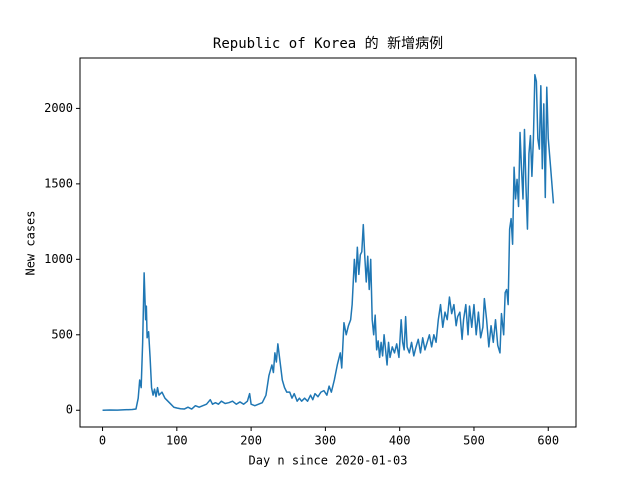  I want to click on y-tick-label: 1000, so click(58, 259).